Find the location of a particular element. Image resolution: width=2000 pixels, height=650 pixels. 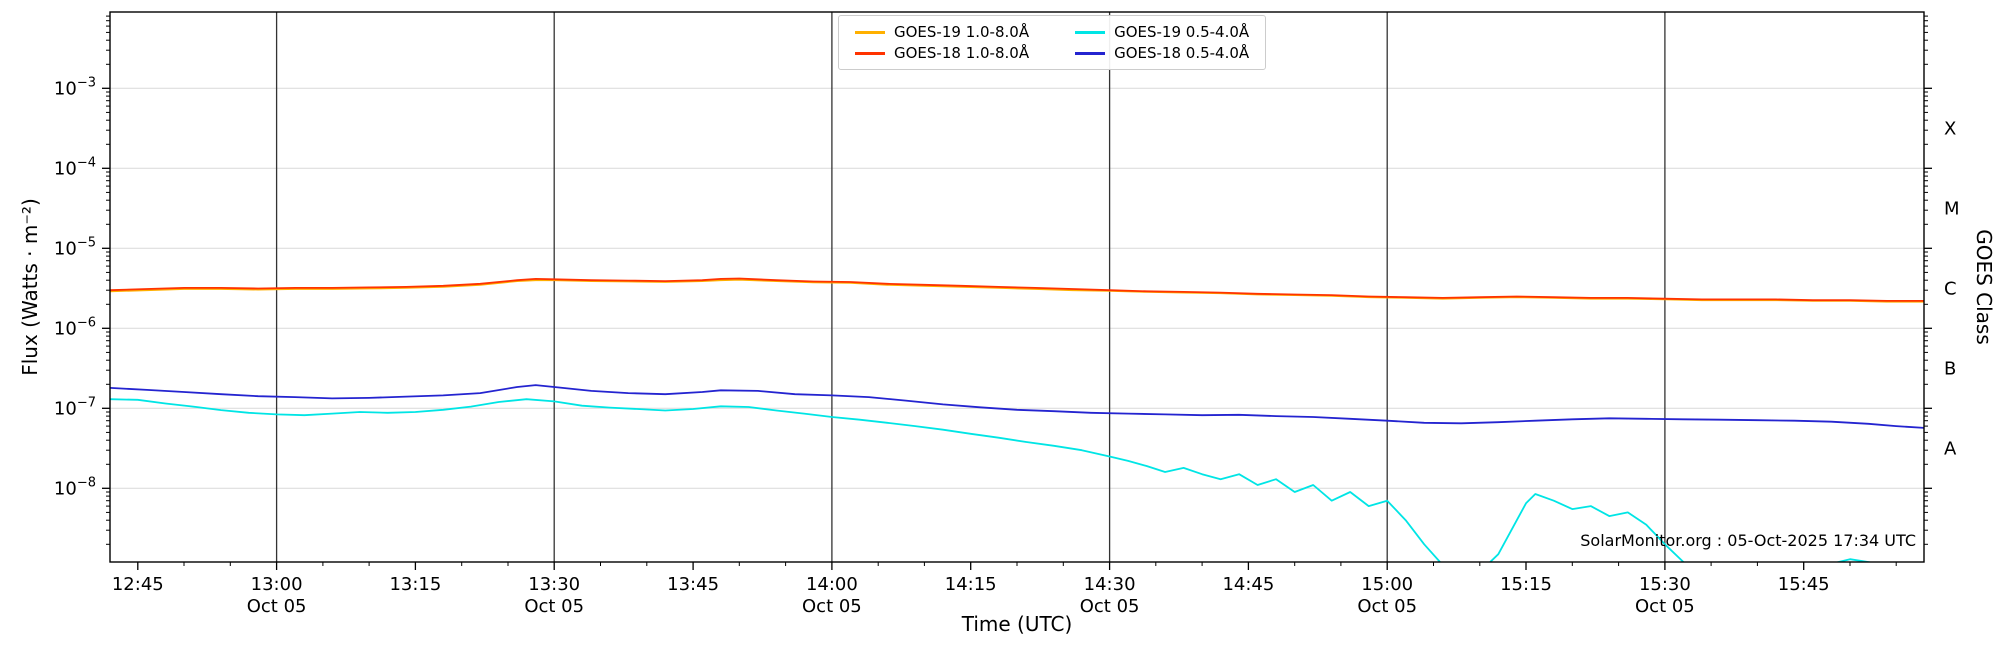

legend-line-swatch-goes19-short is located at coordinates (1090, 32).